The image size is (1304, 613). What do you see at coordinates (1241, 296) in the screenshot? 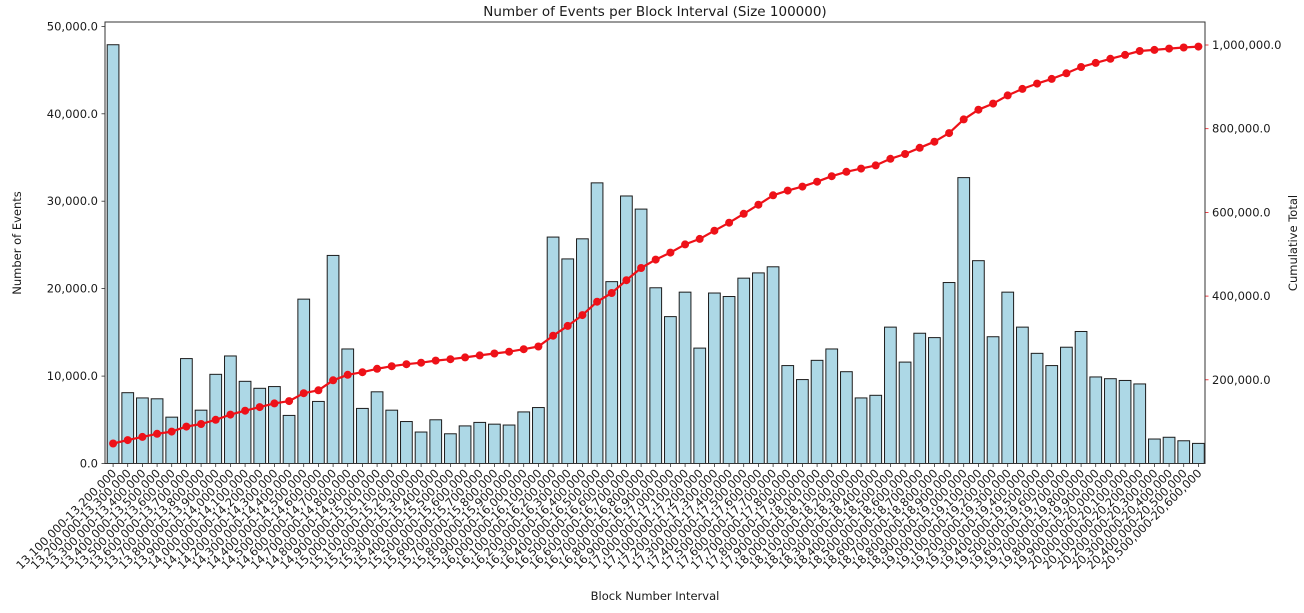
I see `y-tick-label-right: 400,000.0` at bounding box center [1241, 296].